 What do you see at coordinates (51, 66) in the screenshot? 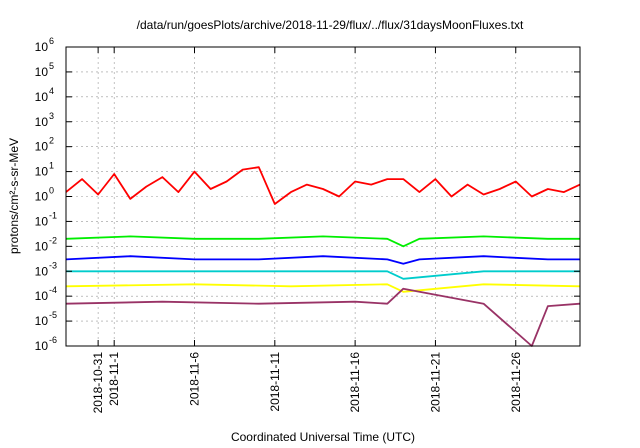
I see `y-tick-exponent: 5` at bounding box center [51, 66].